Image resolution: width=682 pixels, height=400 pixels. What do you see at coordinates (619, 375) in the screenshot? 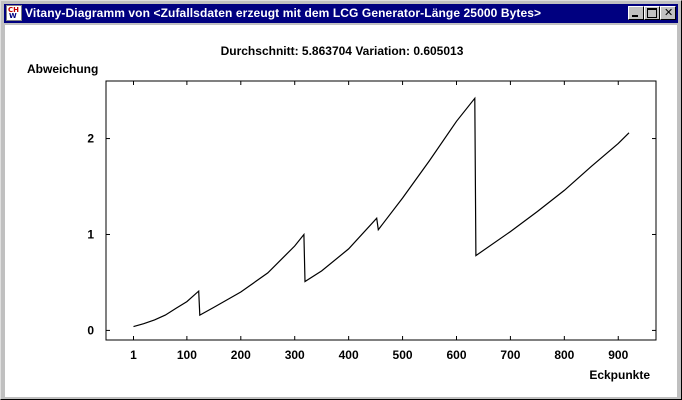
I see `x-axis-label: Eckpunkte` at bounding box center [619, 375].